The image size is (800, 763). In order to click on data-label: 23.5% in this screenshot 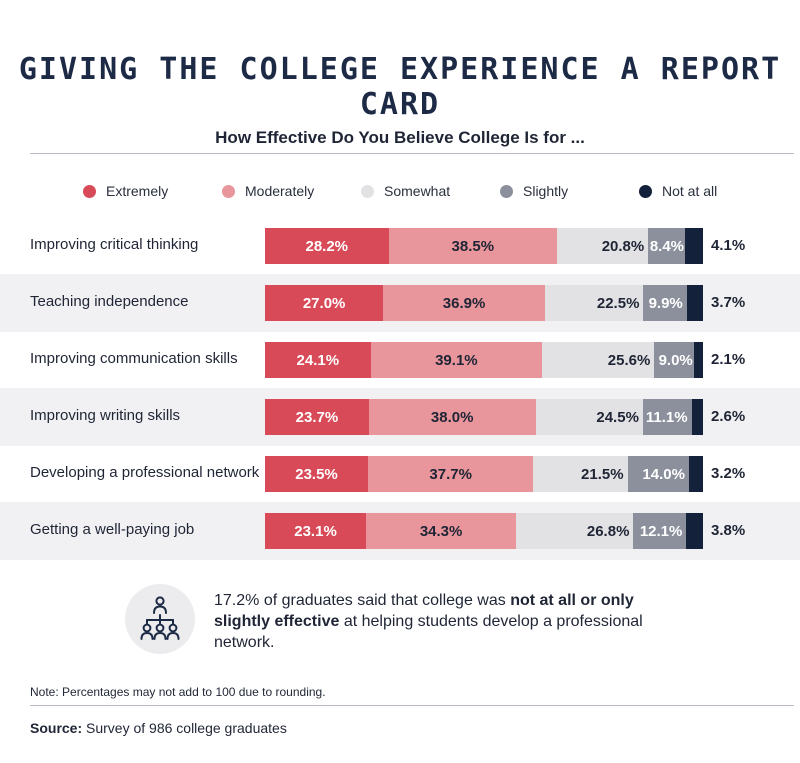, I will do `click(316, 474)`.